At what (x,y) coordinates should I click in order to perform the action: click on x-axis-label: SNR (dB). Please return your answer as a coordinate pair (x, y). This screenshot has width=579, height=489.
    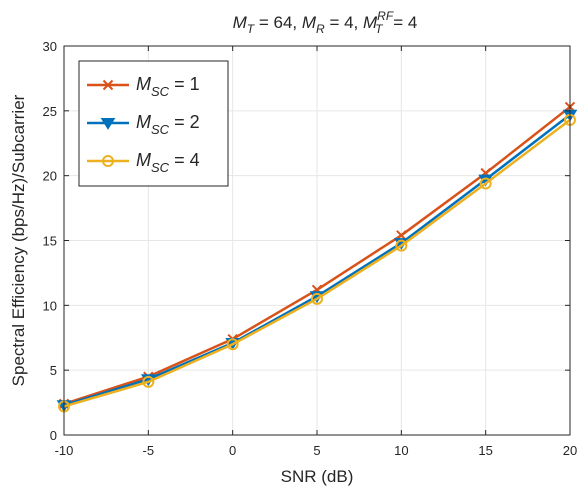
    Looking at the image, I should click on (317, 476).